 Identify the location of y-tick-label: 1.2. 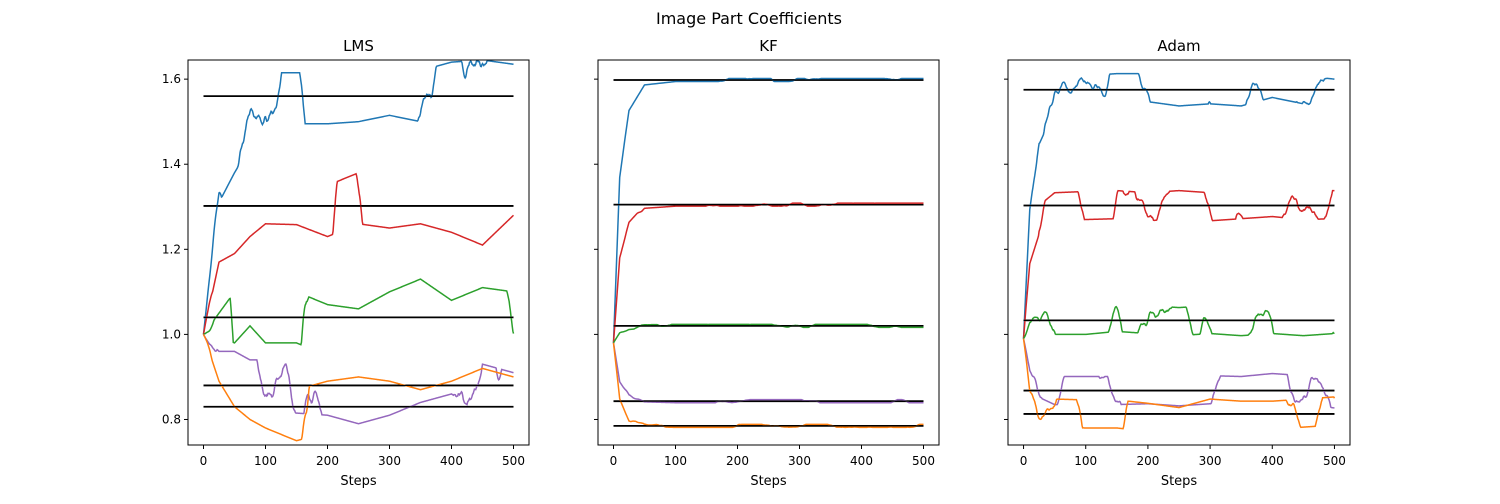
(171, 249).